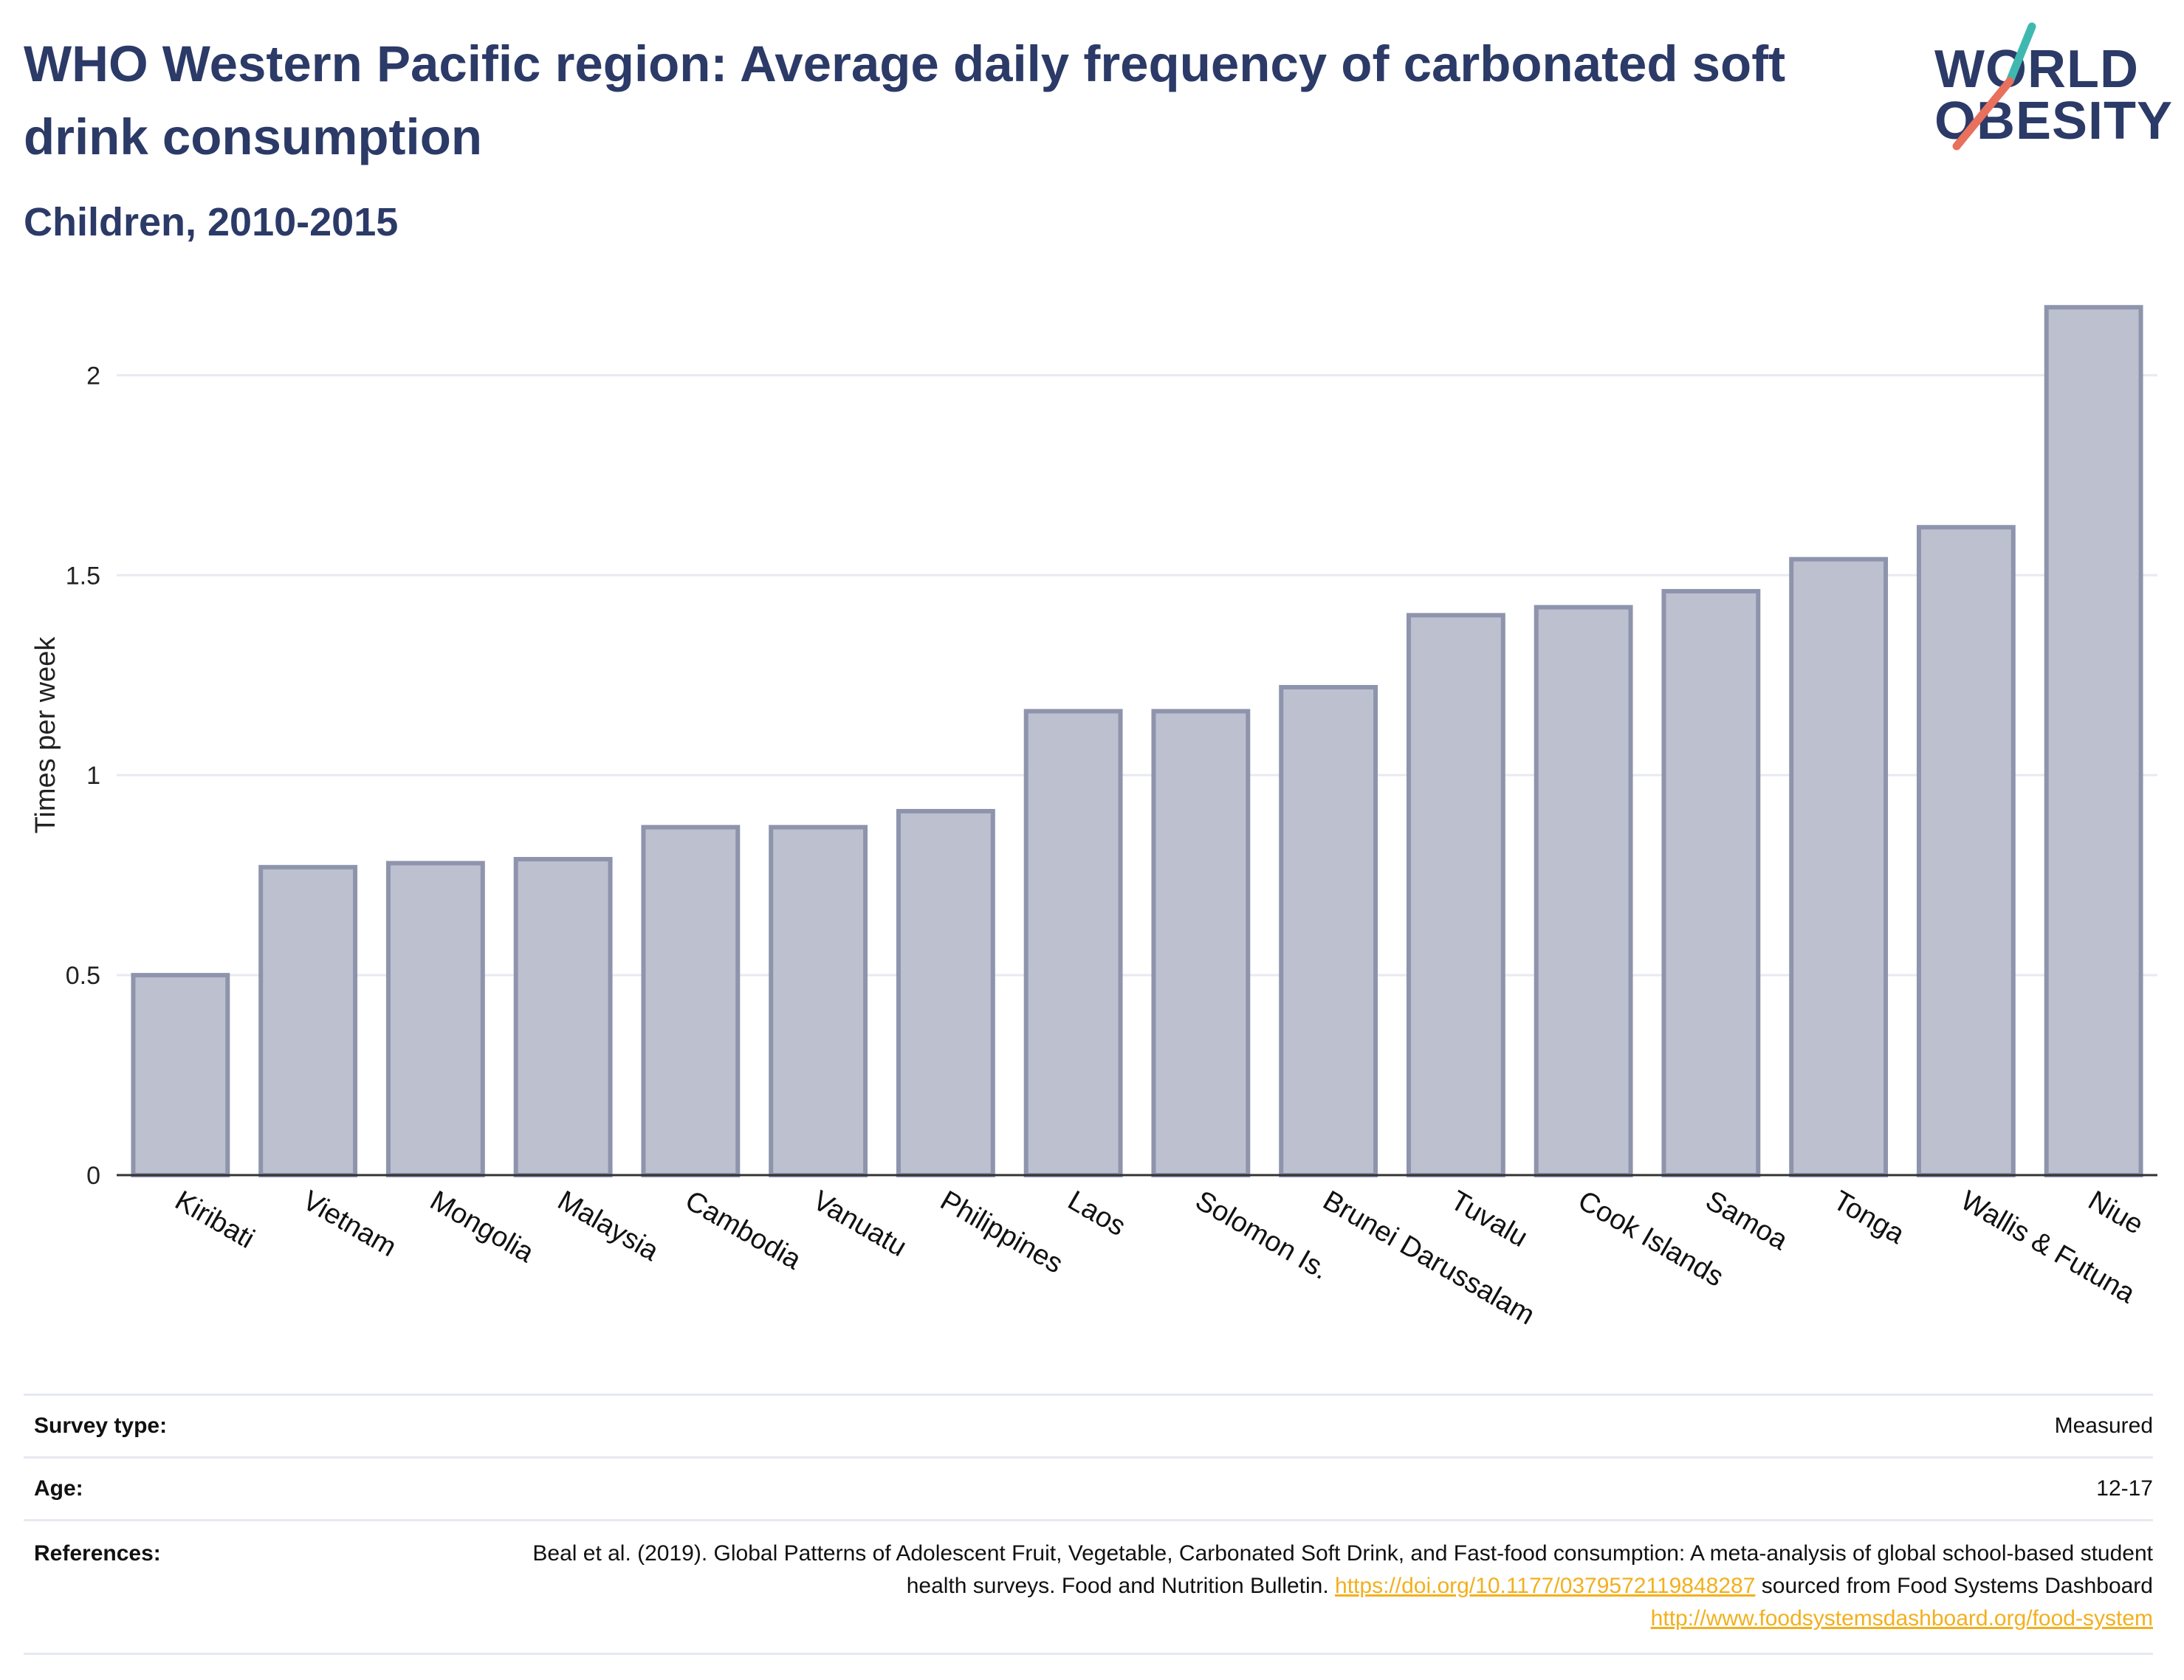 The height and width of the screenshot is (1680, 2184). What do you see at coordinates (482, 1227) in the screenshot?
I see `x-tick-label: Mongolia` at bounding box center [482, 1227].